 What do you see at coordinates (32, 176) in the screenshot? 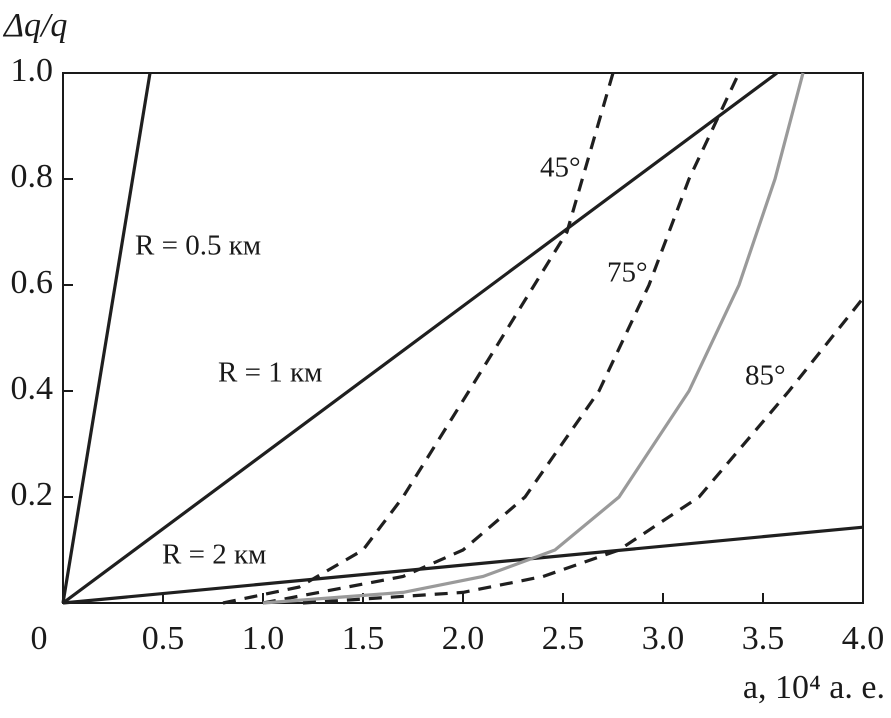
I see `y-tick-label: 0.8` at bounding box center [32, 176].